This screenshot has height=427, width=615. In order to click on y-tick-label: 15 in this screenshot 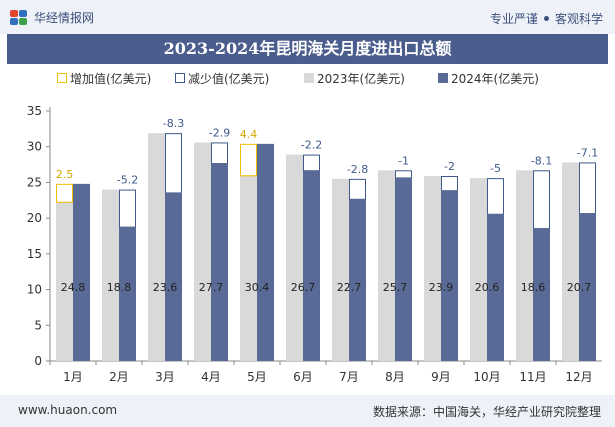, I will do `click(34, 254)`.